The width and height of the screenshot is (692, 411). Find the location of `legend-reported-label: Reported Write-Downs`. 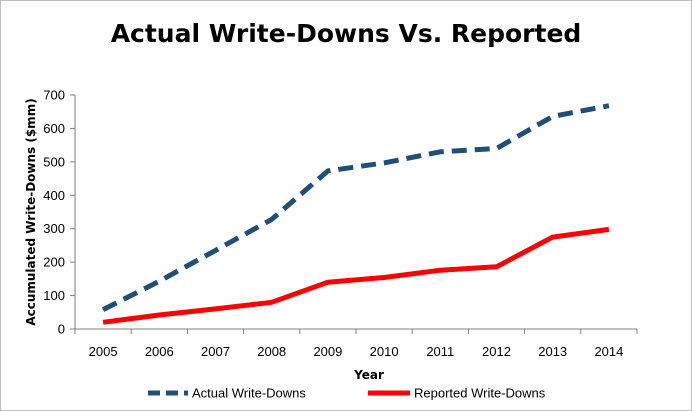

legend-reported-label: Reported Write-Downs is located at coordinates (480, 393).